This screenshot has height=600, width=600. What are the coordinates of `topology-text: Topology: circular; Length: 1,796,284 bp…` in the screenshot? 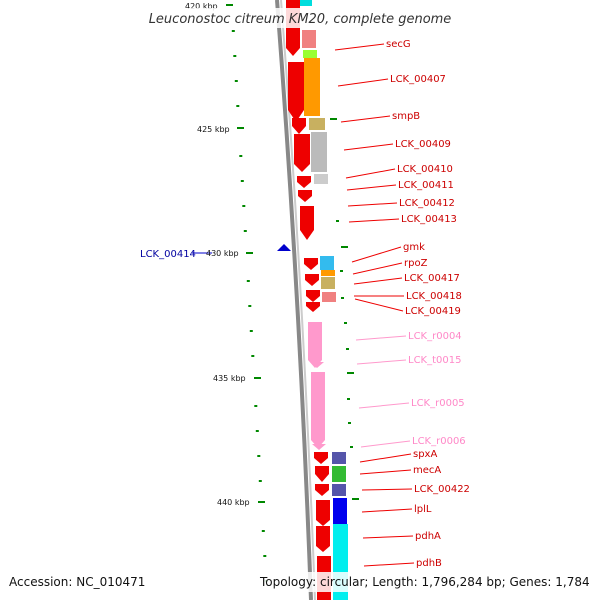 It's located at (424, 582).